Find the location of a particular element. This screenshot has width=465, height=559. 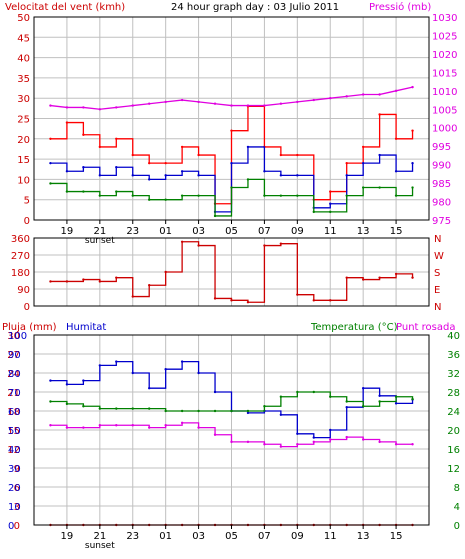

rain-tick-label: 24 is located at coordinates (13, 374).